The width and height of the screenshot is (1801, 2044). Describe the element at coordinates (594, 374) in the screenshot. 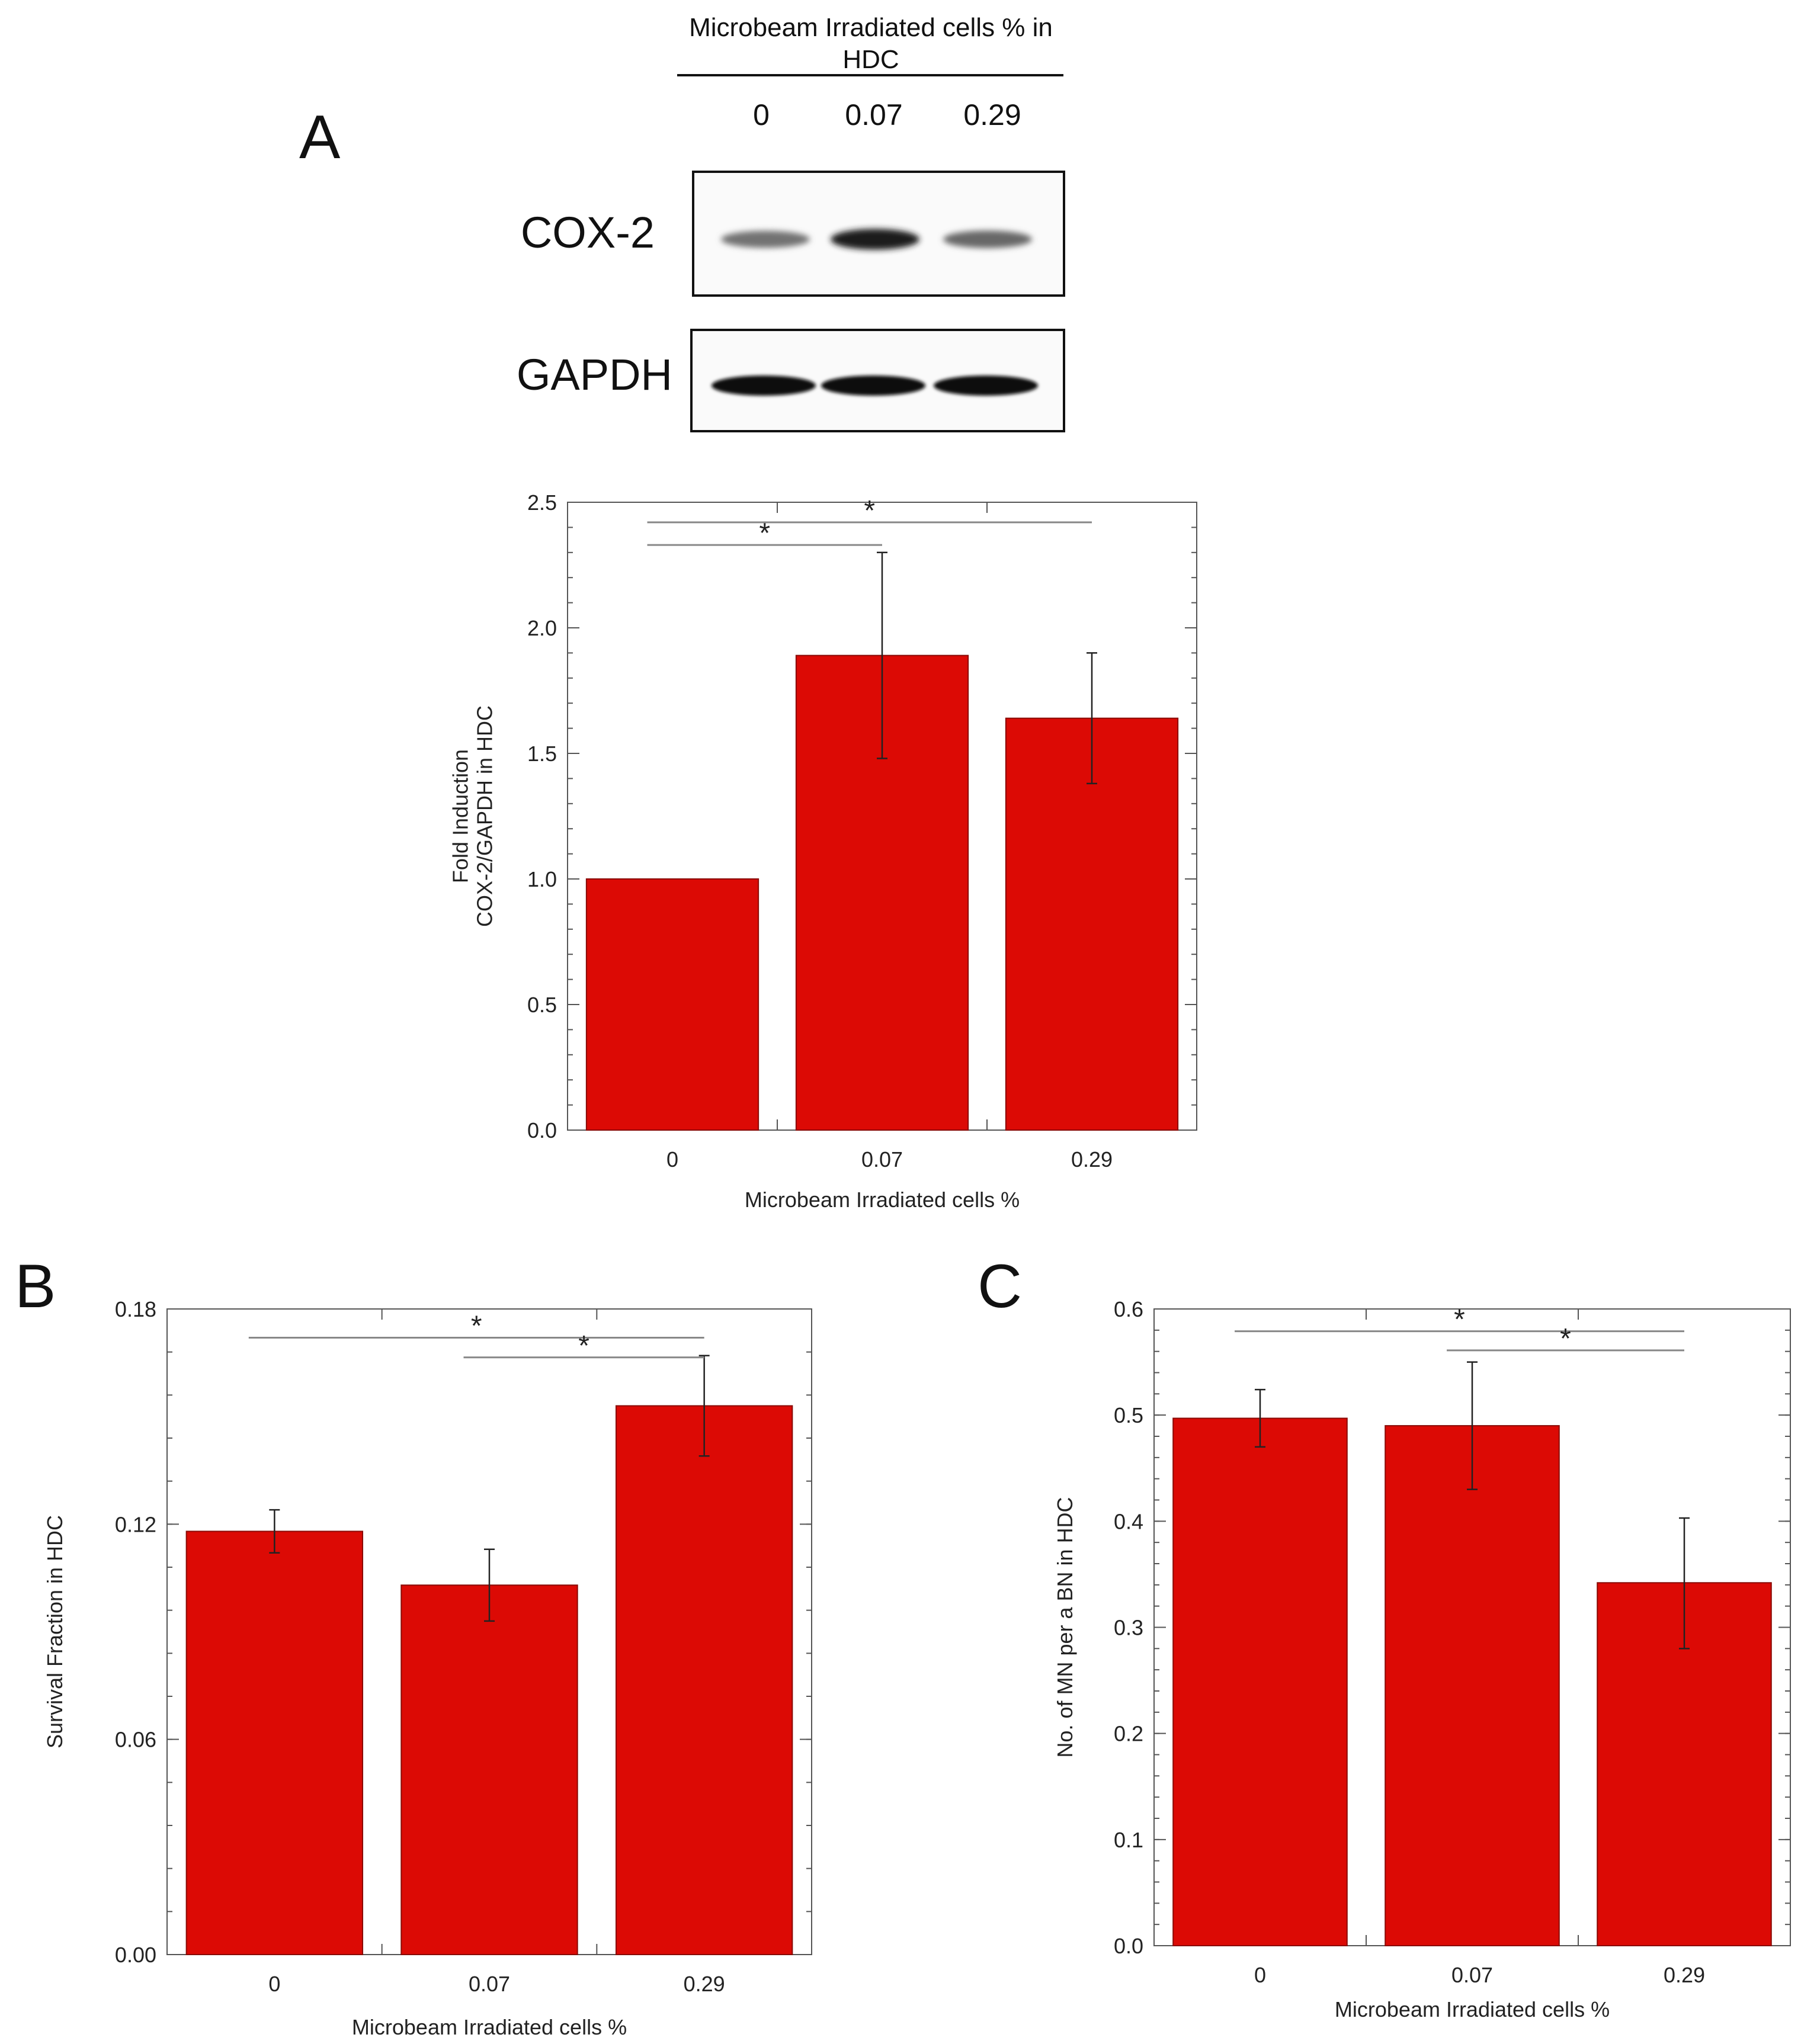

I see `band-label-gapdh: GAPDH` at that location.